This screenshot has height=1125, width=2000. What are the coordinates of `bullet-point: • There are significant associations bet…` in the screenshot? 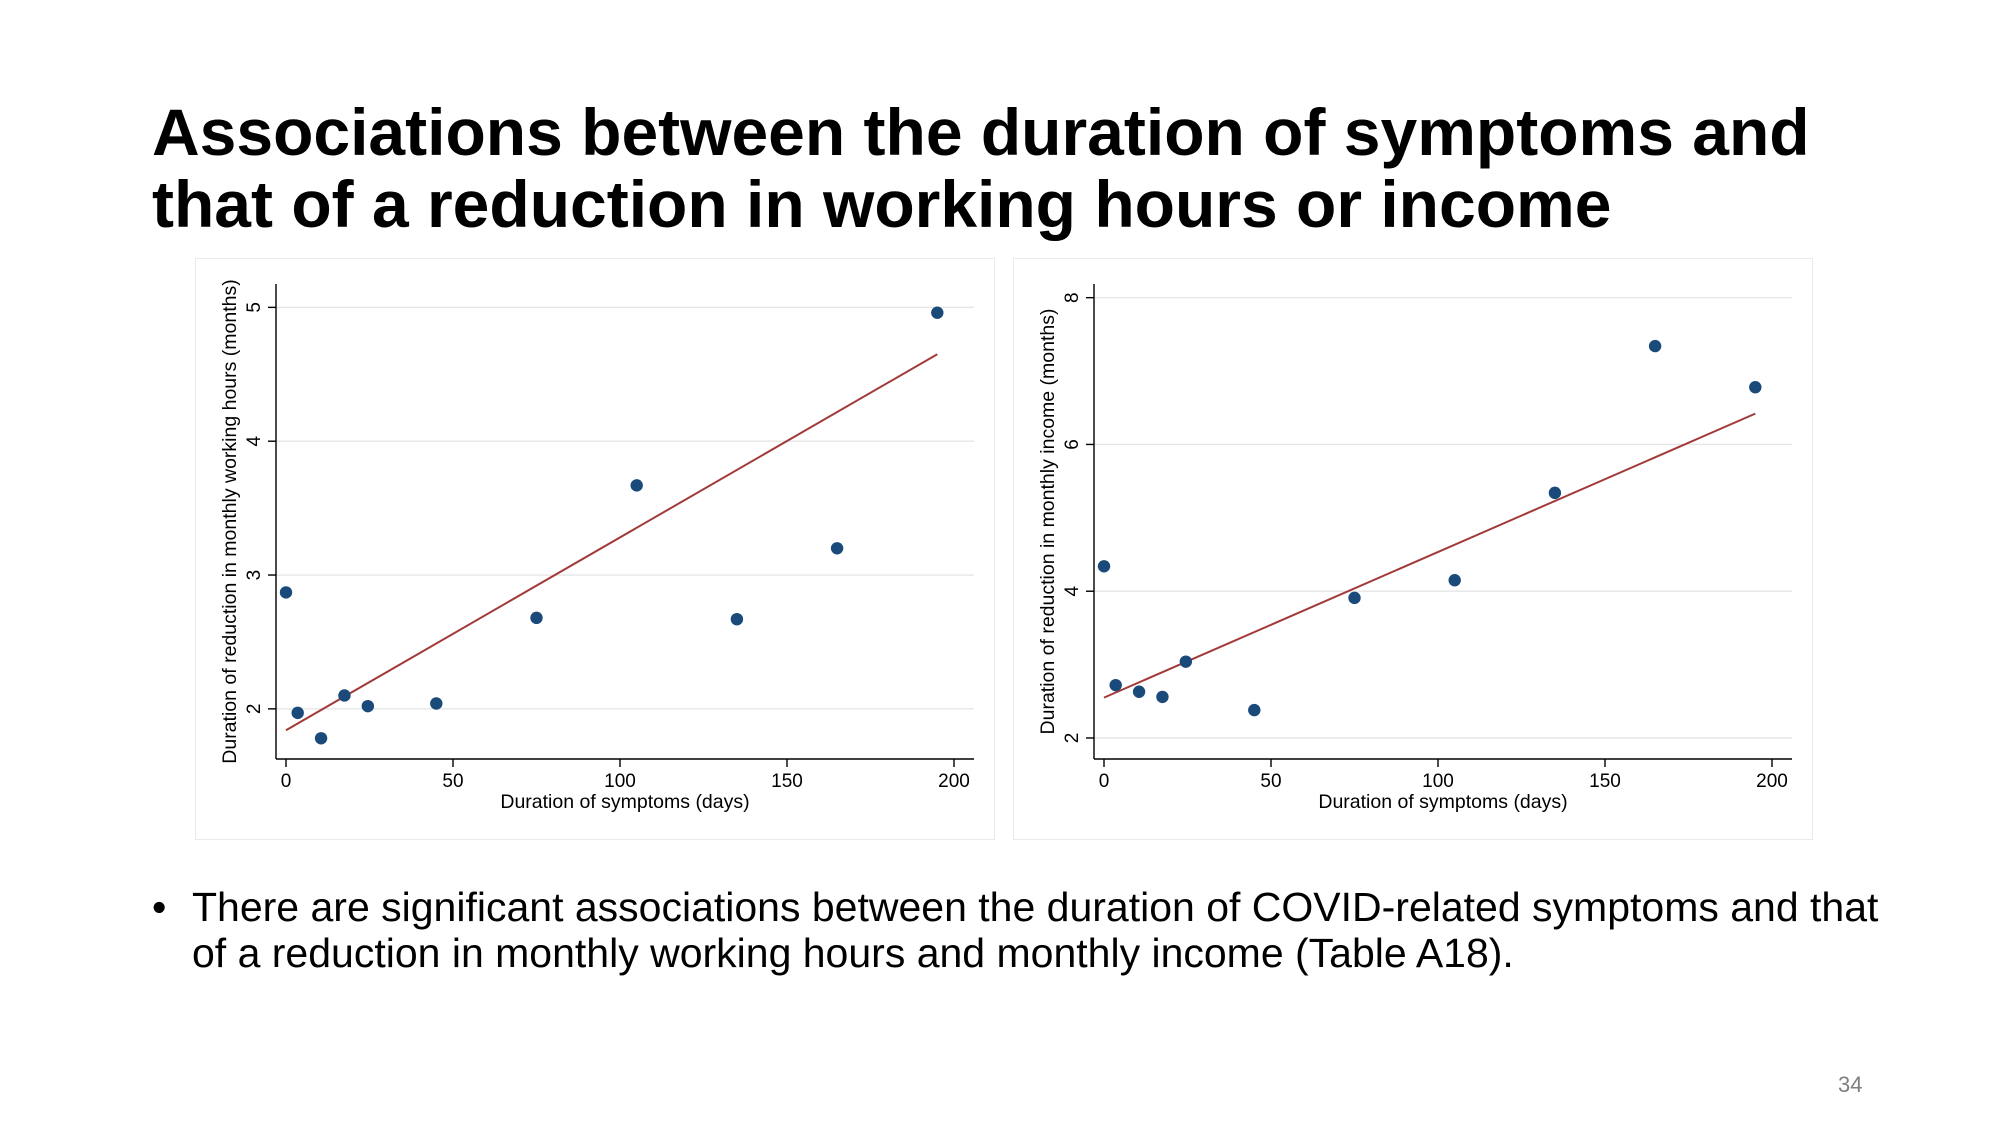 It's located at (1032, 930).